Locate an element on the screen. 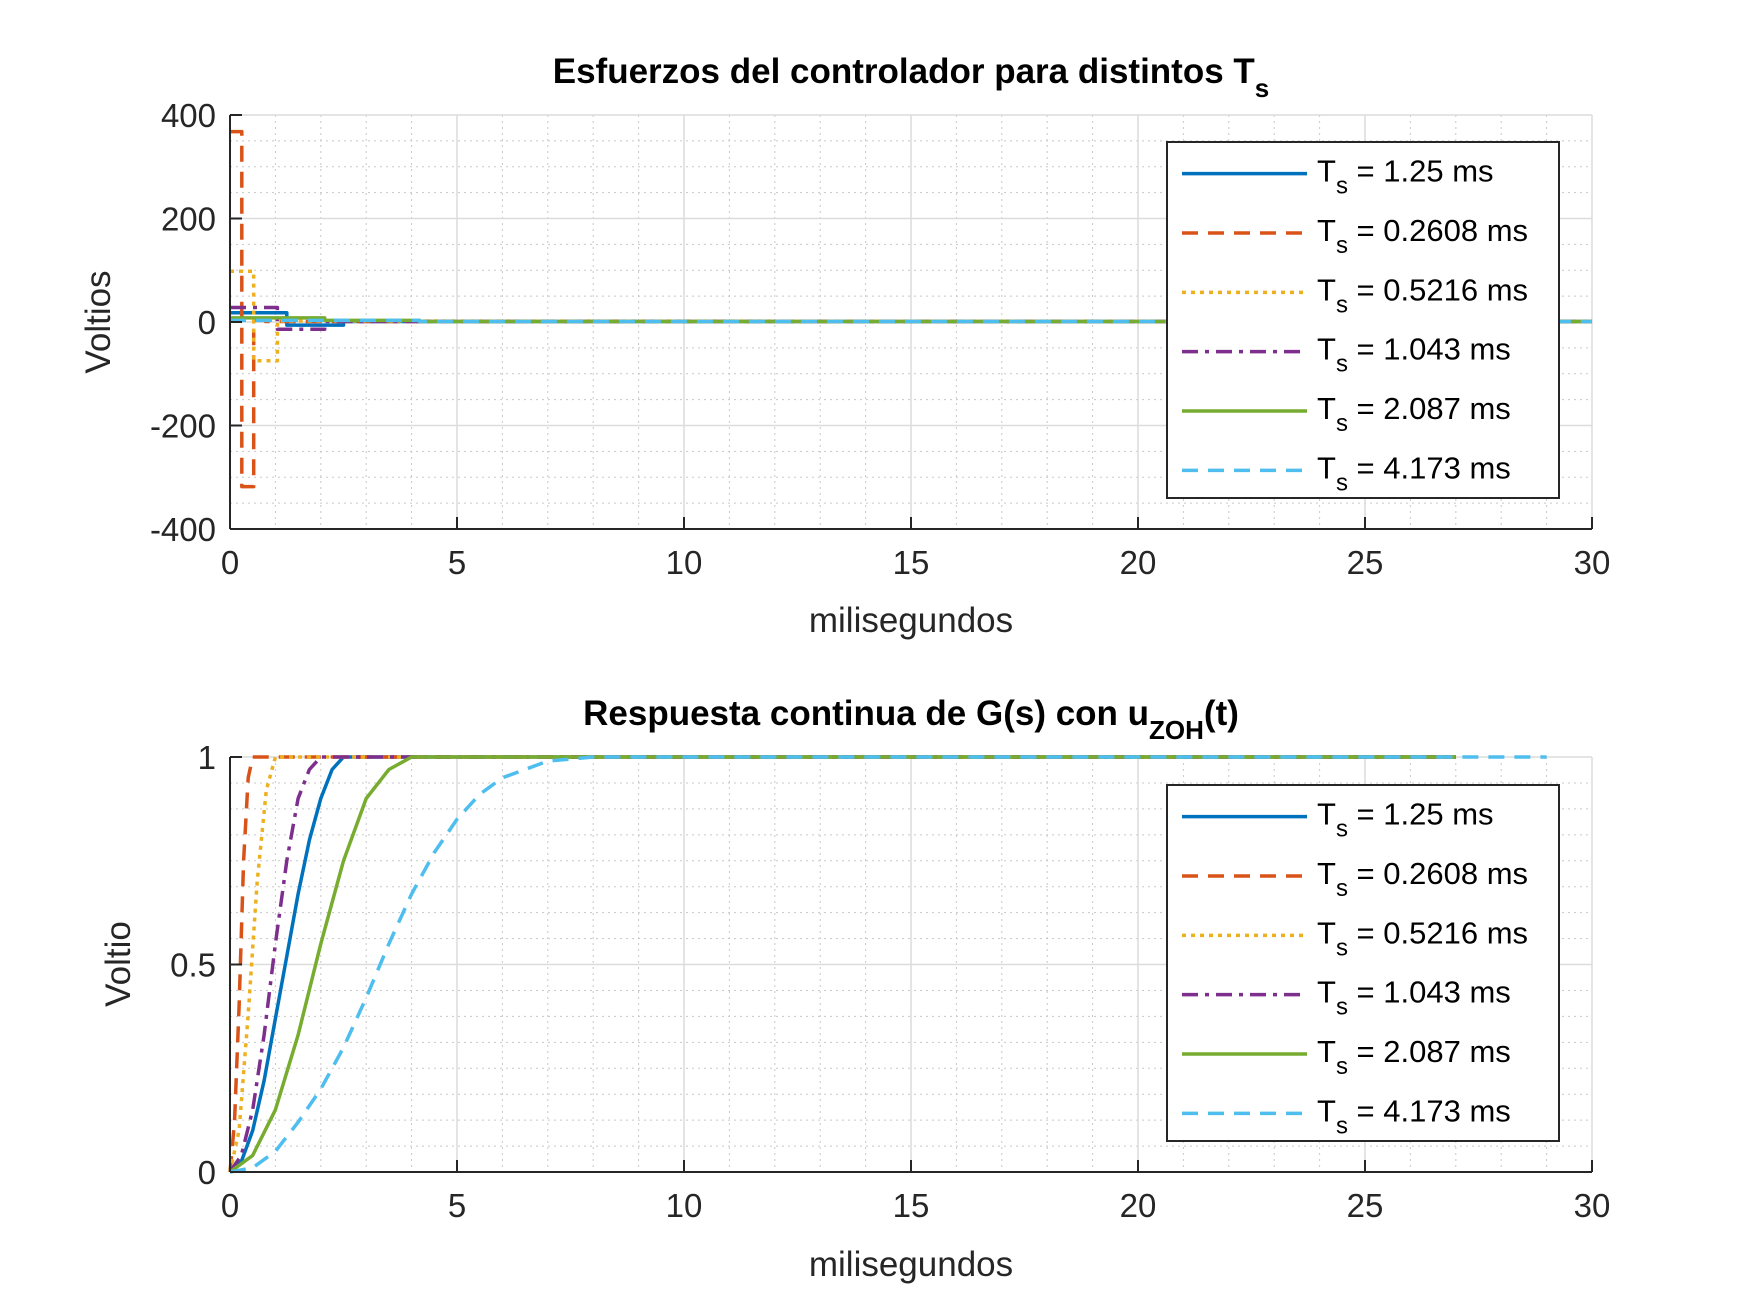 This screenshot has width=1750, height=1313. title-subscript: ZOH is located at coordinates (1176, 730).